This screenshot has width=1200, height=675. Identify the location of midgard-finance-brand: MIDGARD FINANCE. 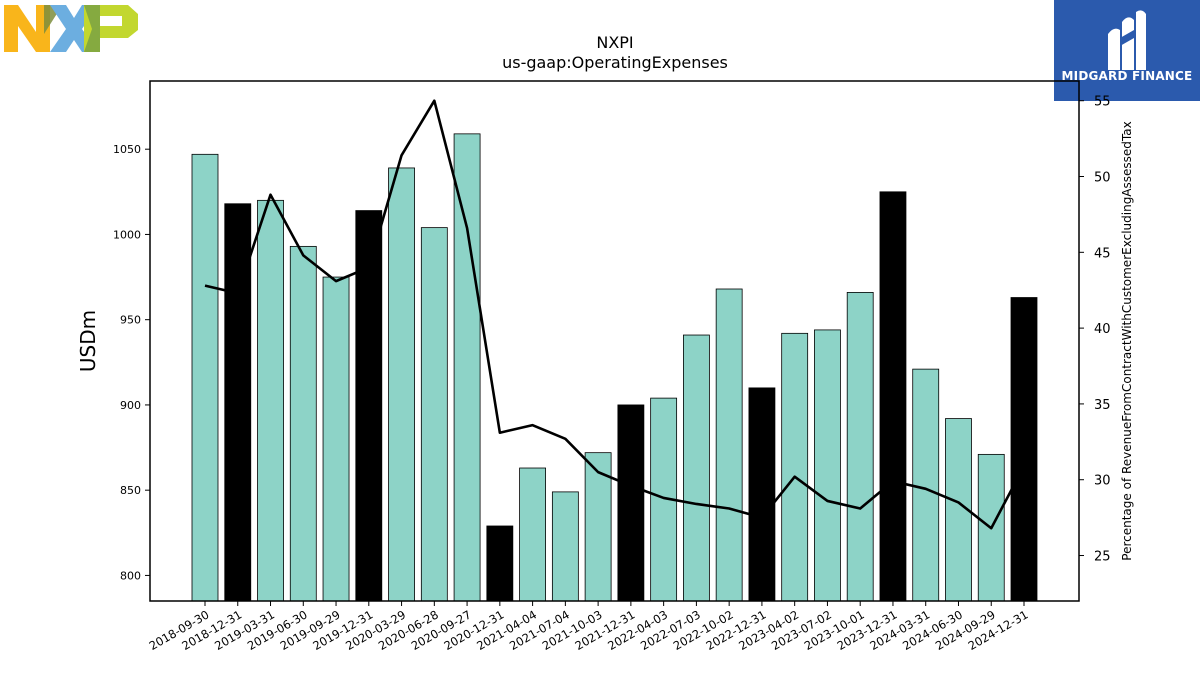
(1127, 76).